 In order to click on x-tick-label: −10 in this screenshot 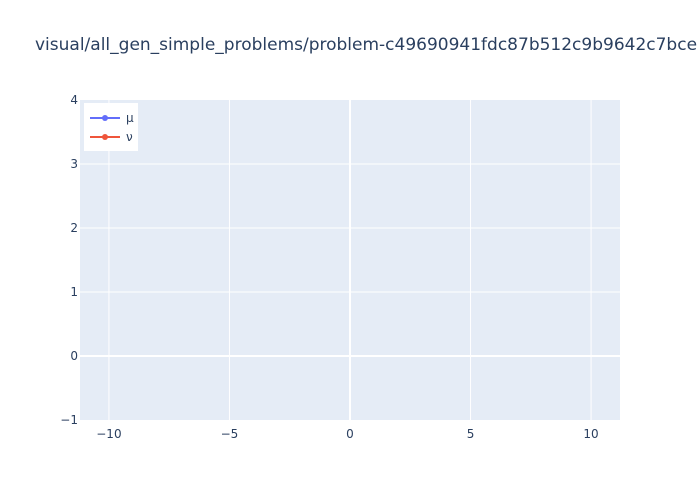, I will do `click(108, 434)`.